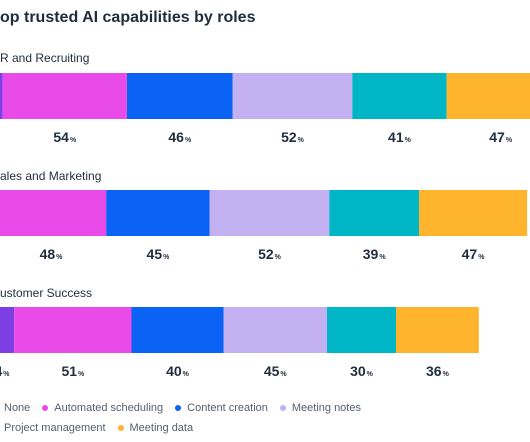  I want to click on data-label-project: 39%, so click(375, 254).